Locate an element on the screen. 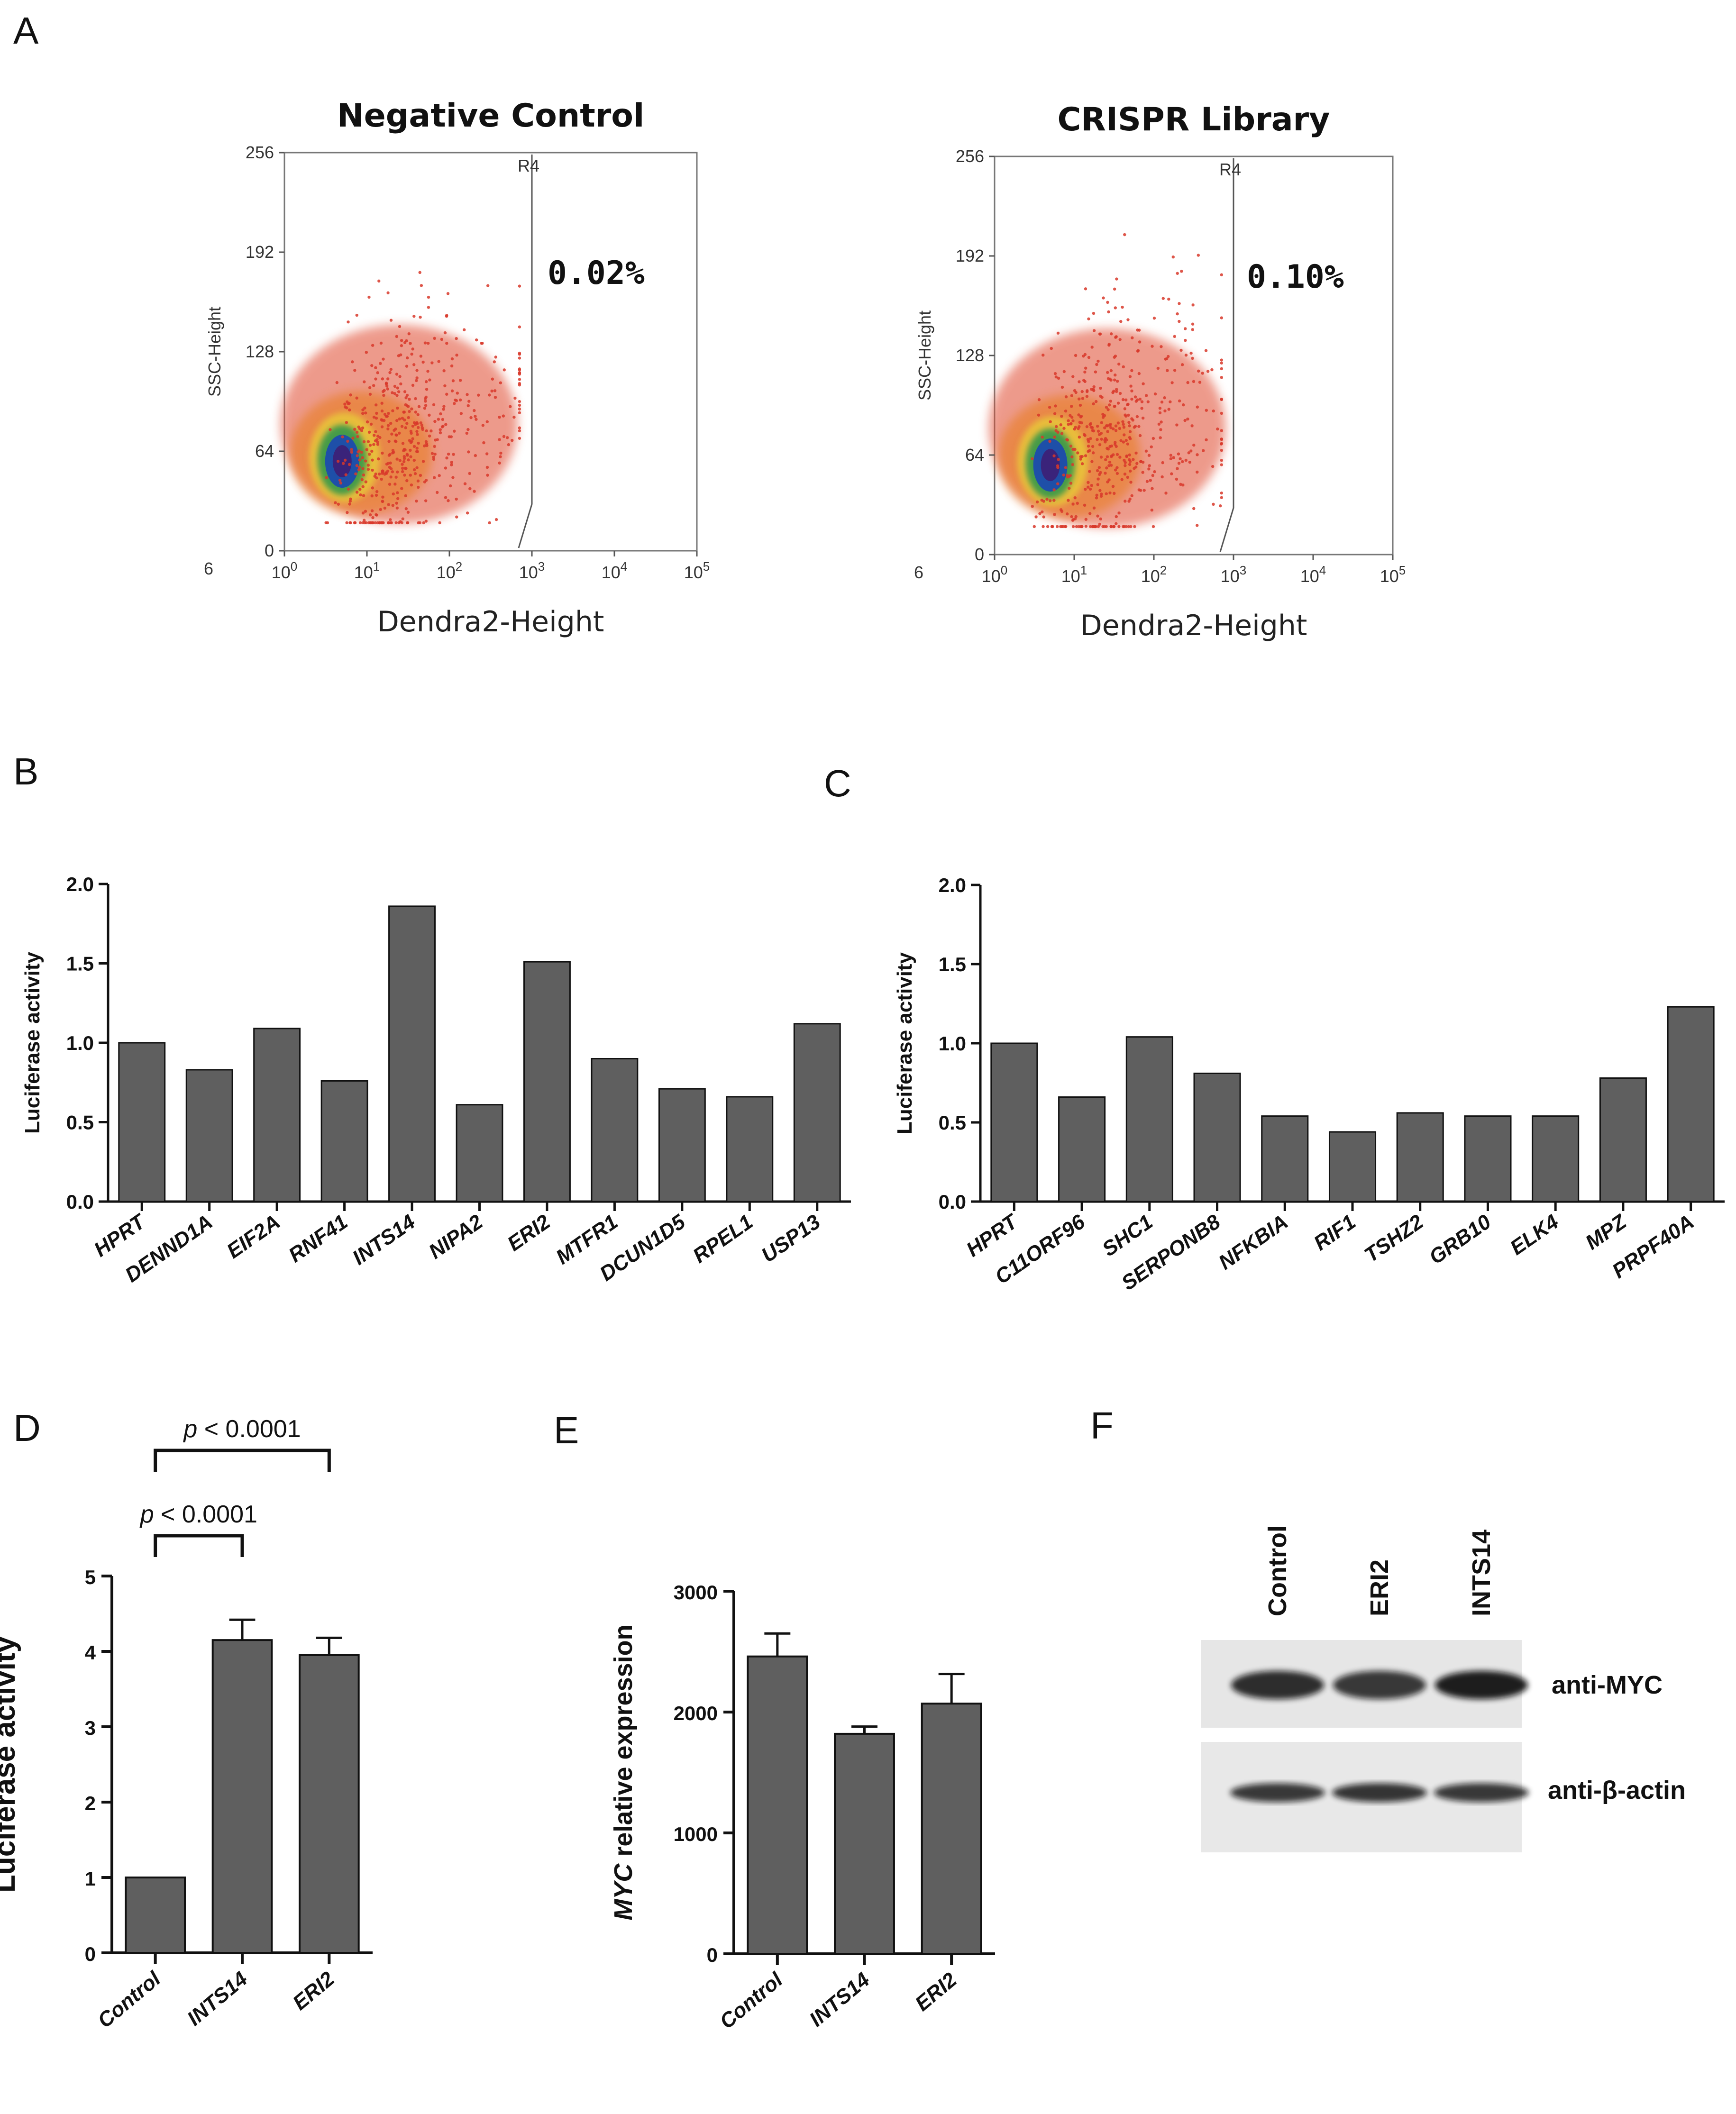  x-axis-title: Dendra2-Height is located at coordinates (491, 621).